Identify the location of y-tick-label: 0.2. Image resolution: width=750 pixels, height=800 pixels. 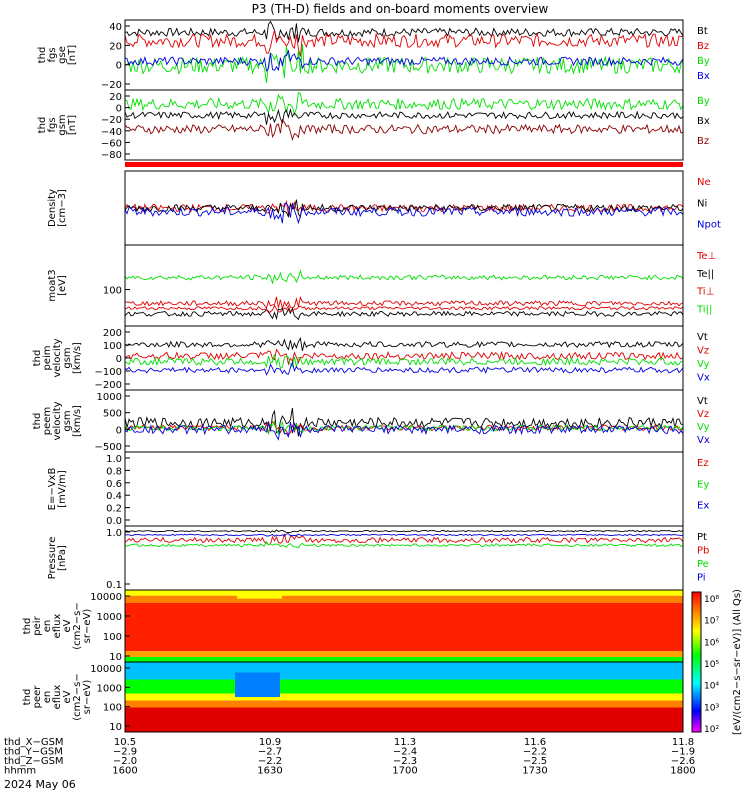
(114, 509).